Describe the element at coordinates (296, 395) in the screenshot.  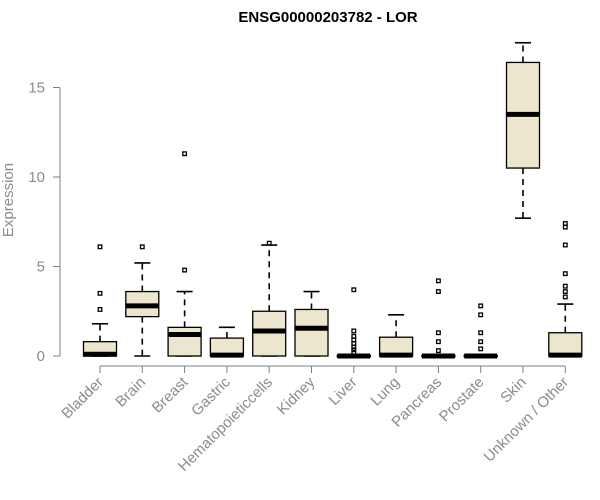
I see `x-tick-label: Kidney` at that location.